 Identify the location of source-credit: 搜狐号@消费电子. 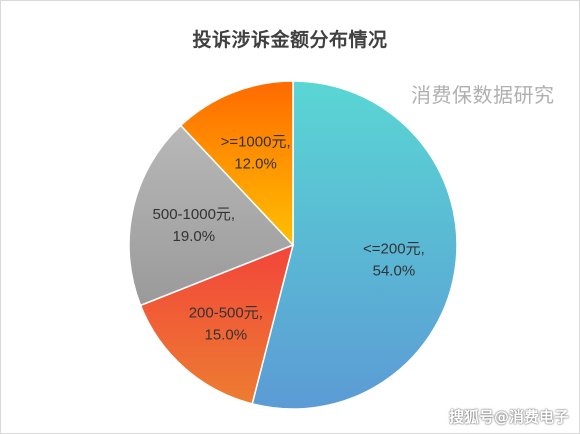
(508, 417).